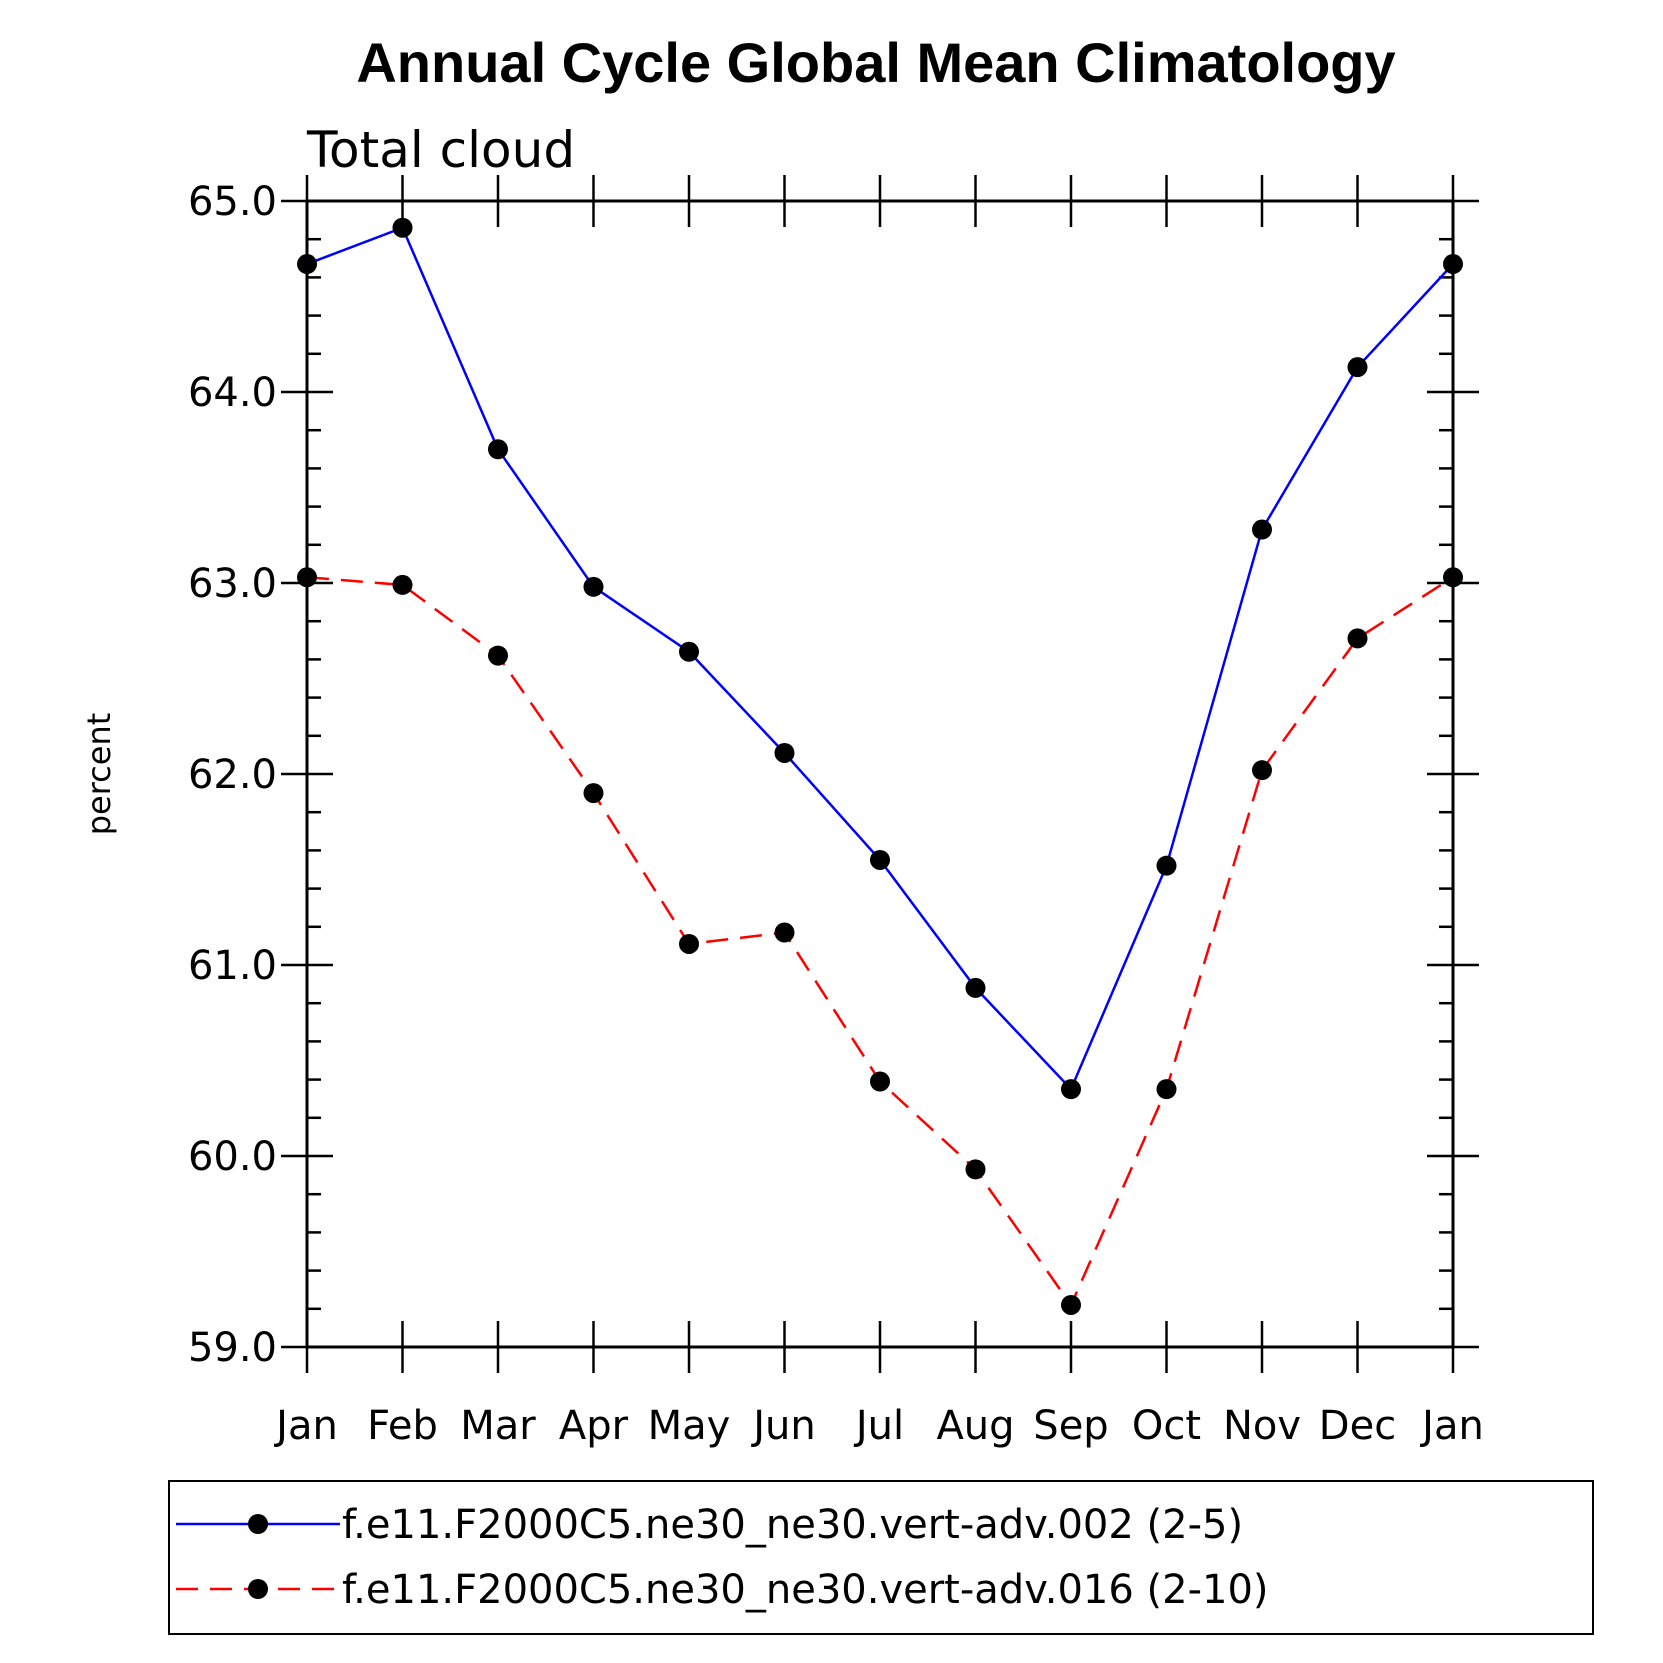 The image size is (1663, 1663). Describe the element at coordinates (440, 150) in the screenshot. I see `chart-subtitle: Total cloud` at that location.